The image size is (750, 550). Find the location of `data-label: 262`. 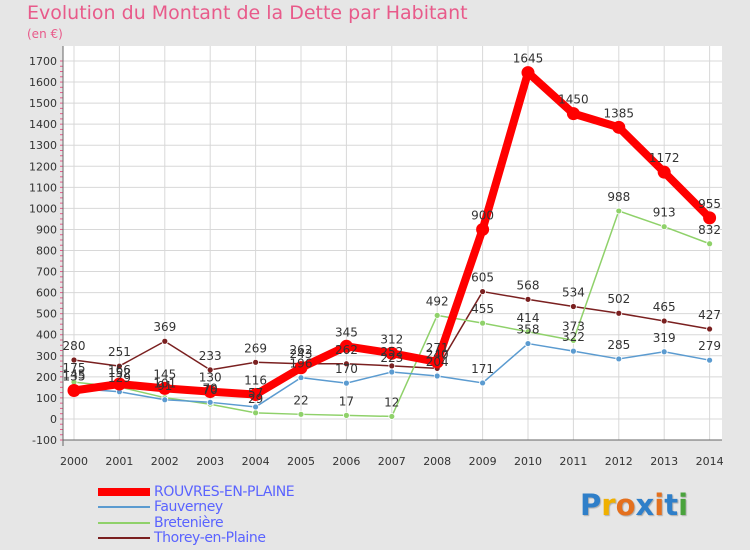

data-label: 262 is located at coordinates (301, 350).